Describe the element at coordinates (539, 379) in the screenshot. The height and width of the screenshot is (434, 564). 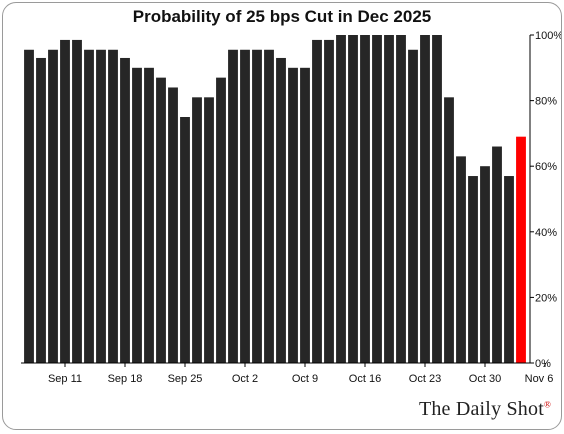
I see `x-tick-label: Nov 6` at that location.